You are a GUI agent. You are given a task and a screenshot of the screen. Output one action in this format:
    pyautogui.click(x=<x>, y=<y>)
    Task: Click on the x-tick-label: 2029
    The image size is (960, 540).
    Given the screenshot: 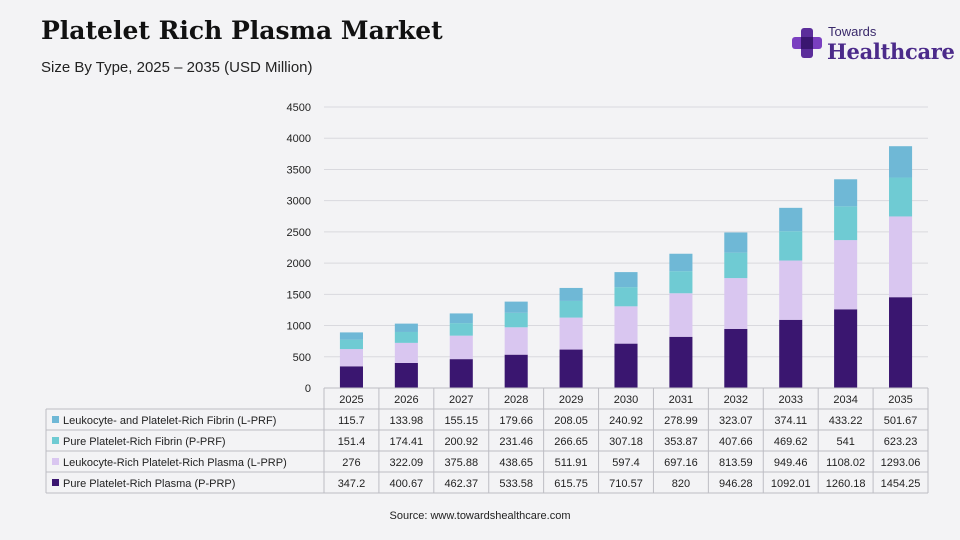 What is the action you would take?
    pyautogui.click(x=571, y=400)
    